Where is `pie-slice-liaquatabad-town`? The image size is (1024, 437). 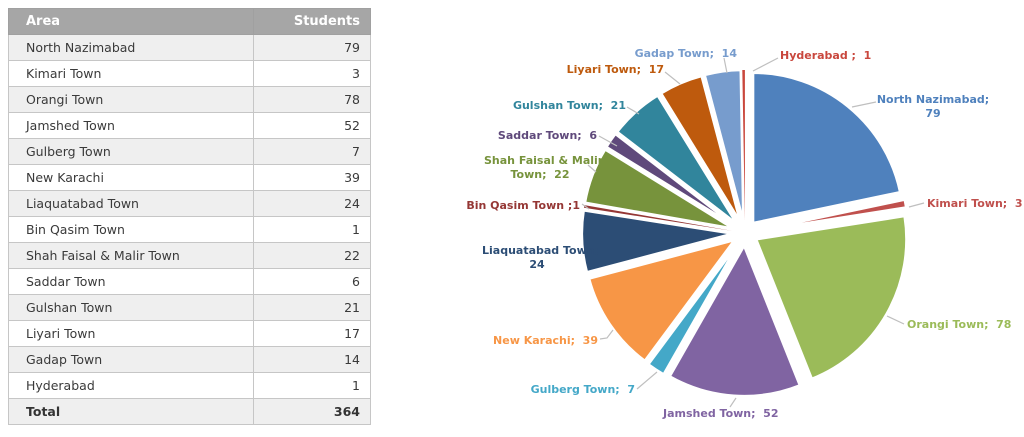
pie-slice-liaquatabad-town is located at coordinates (657, 241).